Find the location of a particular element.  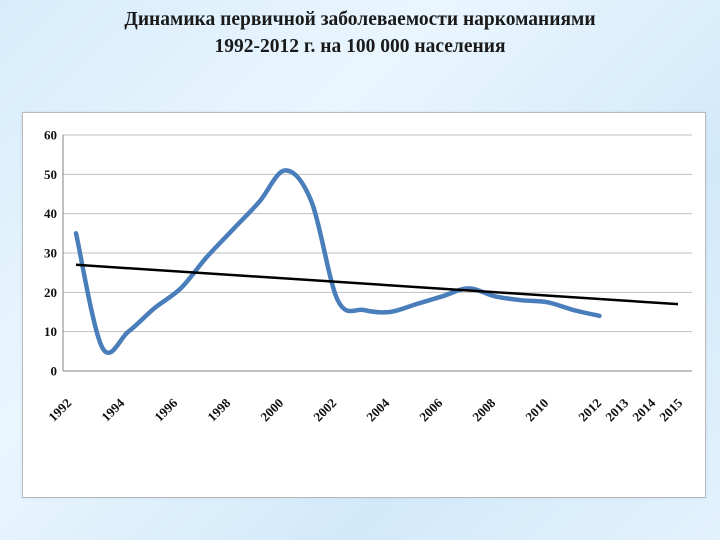

x-tick-label: 2010 is located at coordinates (536, 409).